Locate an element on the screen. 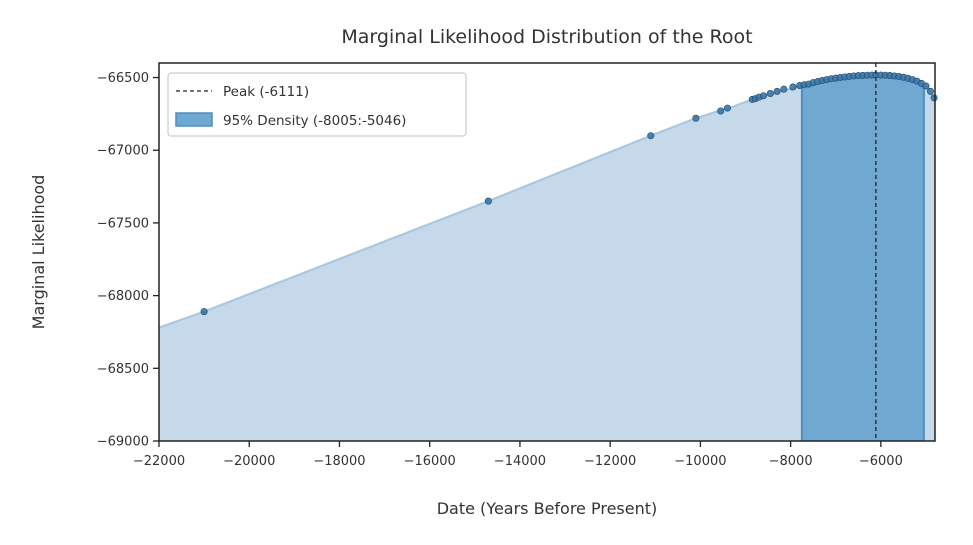 Image resolution: width=973 pixels, height=545 pixels. x-tick-label: −10000 is located at coordinates (700, 461).